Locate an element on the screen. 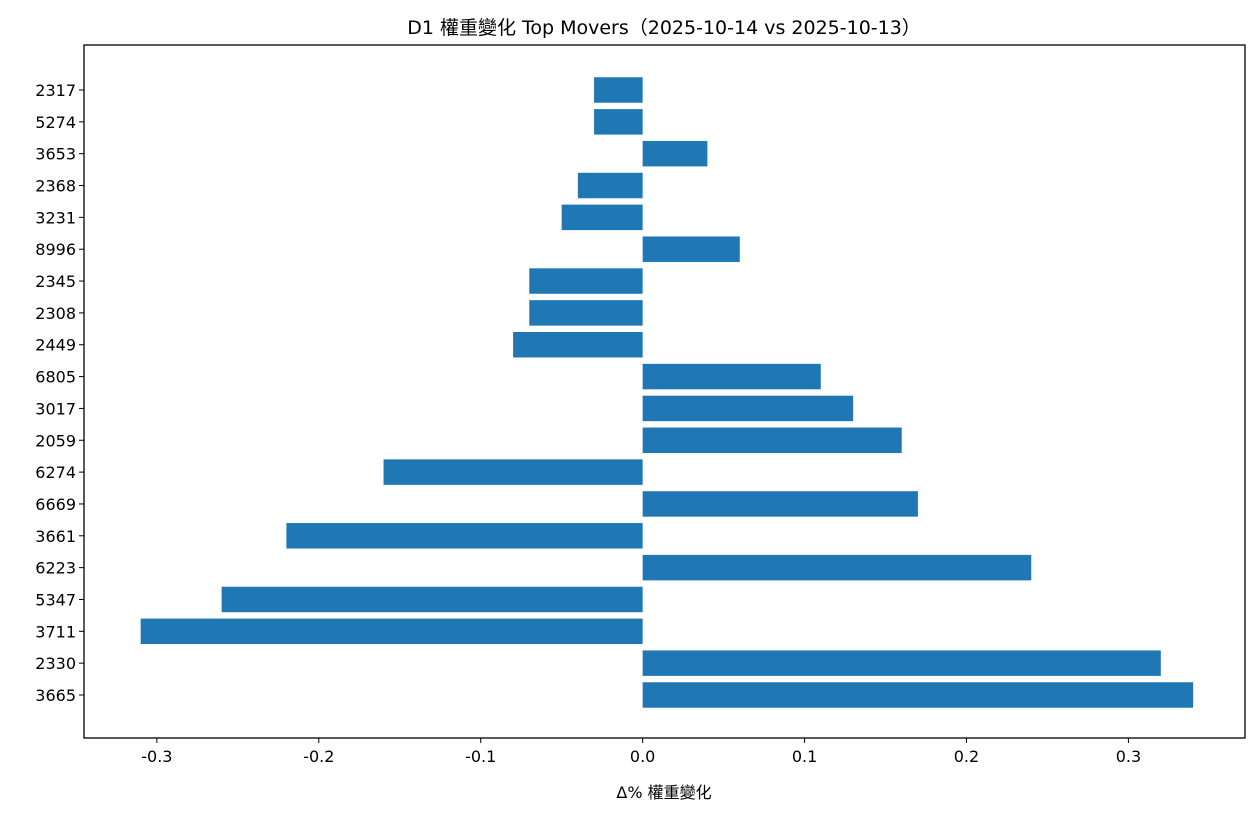  y-tick-label: 8996 is located at coordinates (55, 249).